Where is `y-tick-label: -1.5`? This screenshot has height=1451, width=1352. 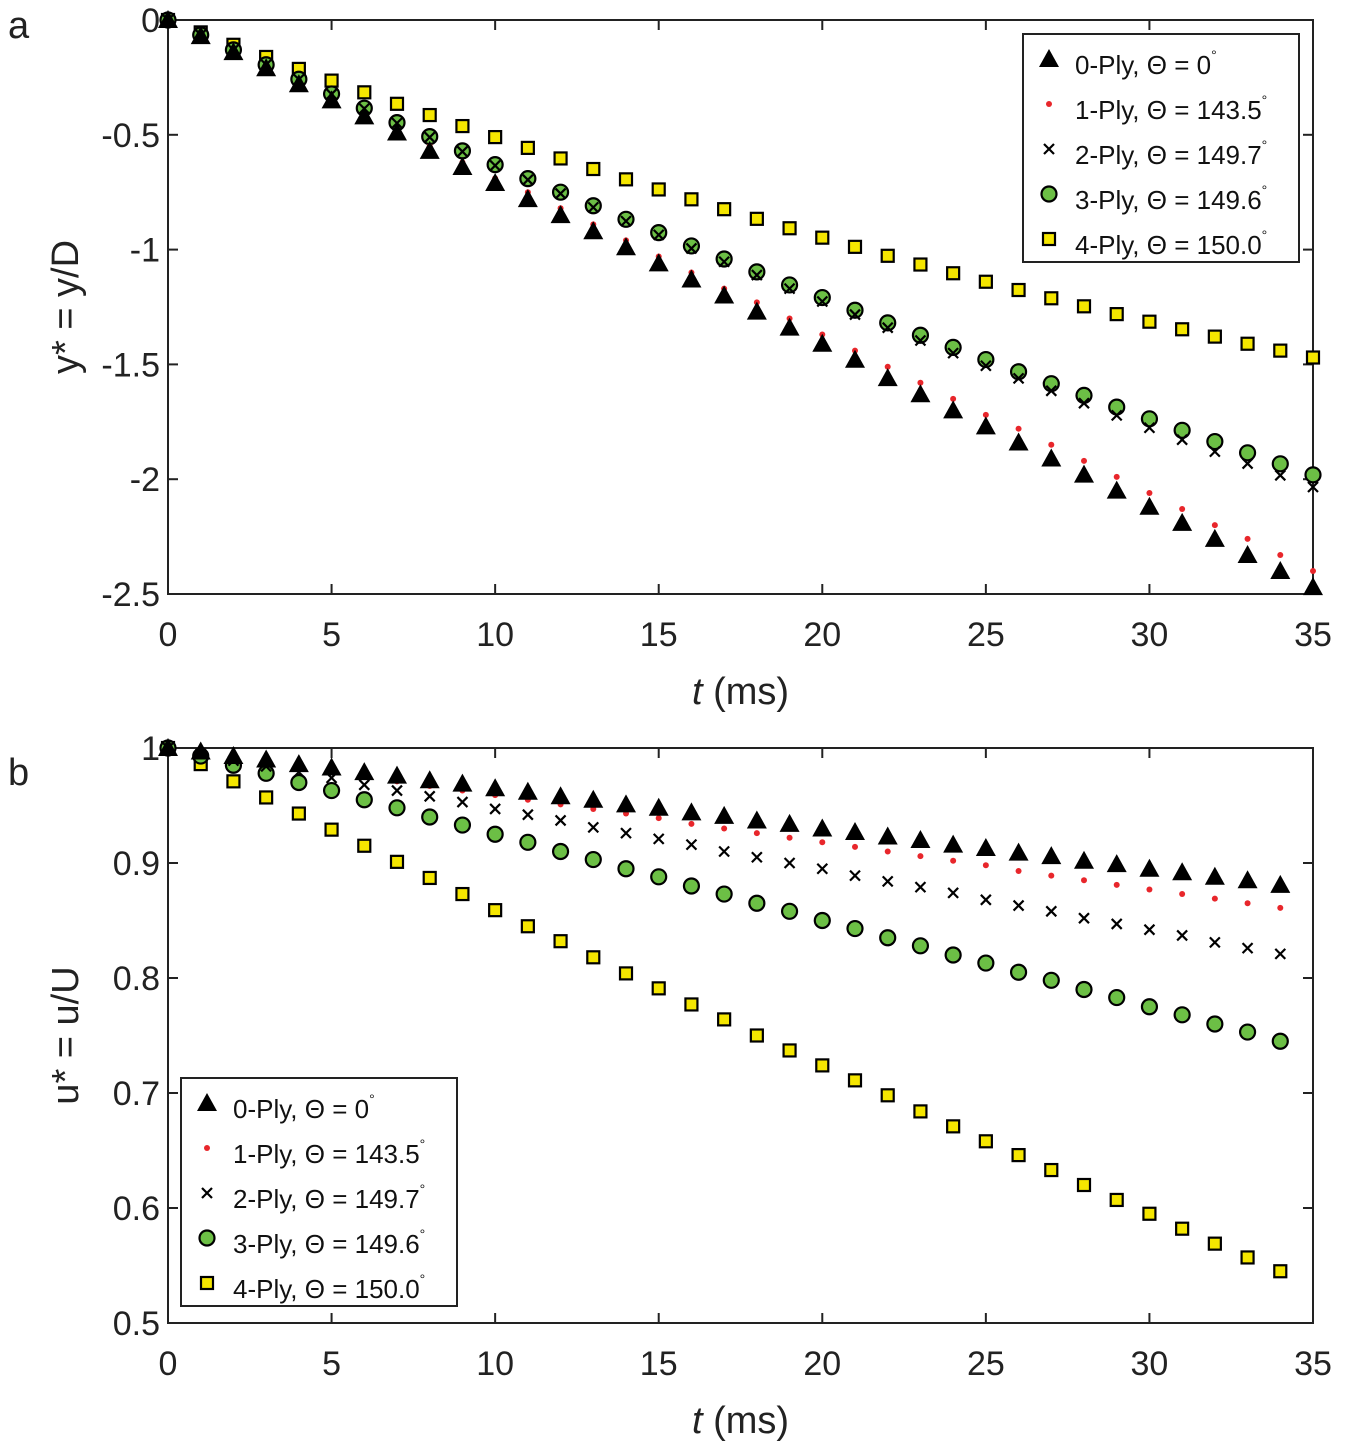 y-tick-label: -1.5 is located at coordinates (130, 365).